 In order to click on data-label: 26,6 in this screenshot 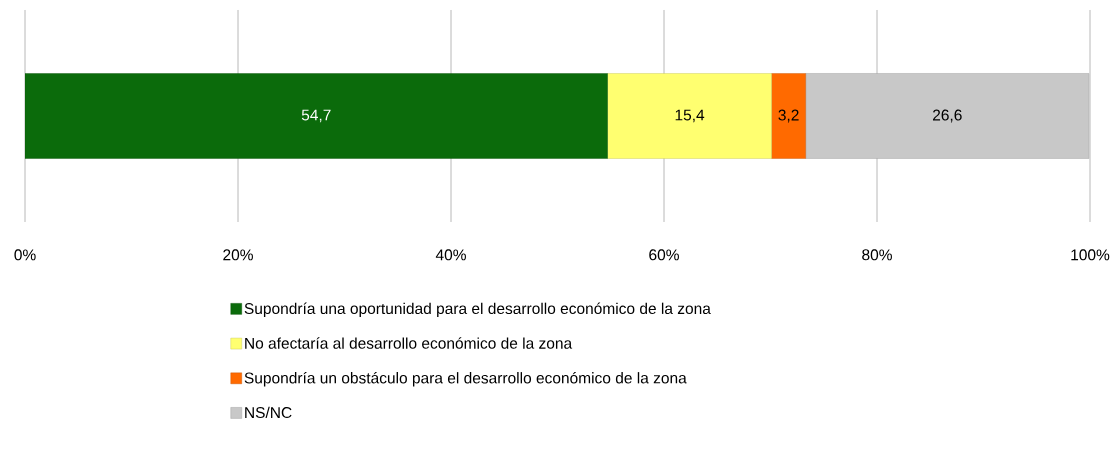, I will do `click(947, 116)`.